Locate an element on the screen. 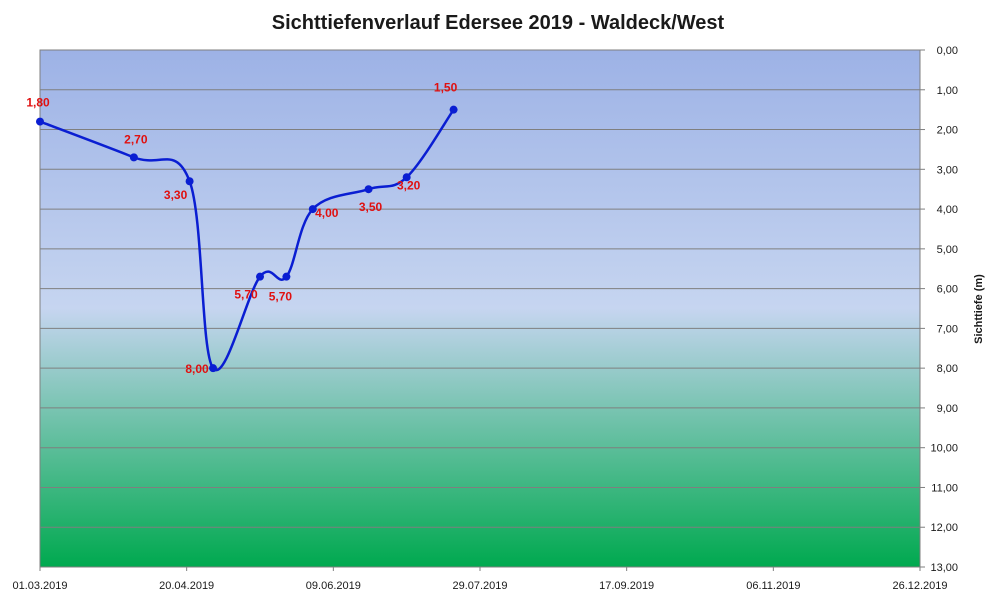 The height and width of the screenshot is (604, 1000). data-label: 3,30 is located at coordinates (176, 195).